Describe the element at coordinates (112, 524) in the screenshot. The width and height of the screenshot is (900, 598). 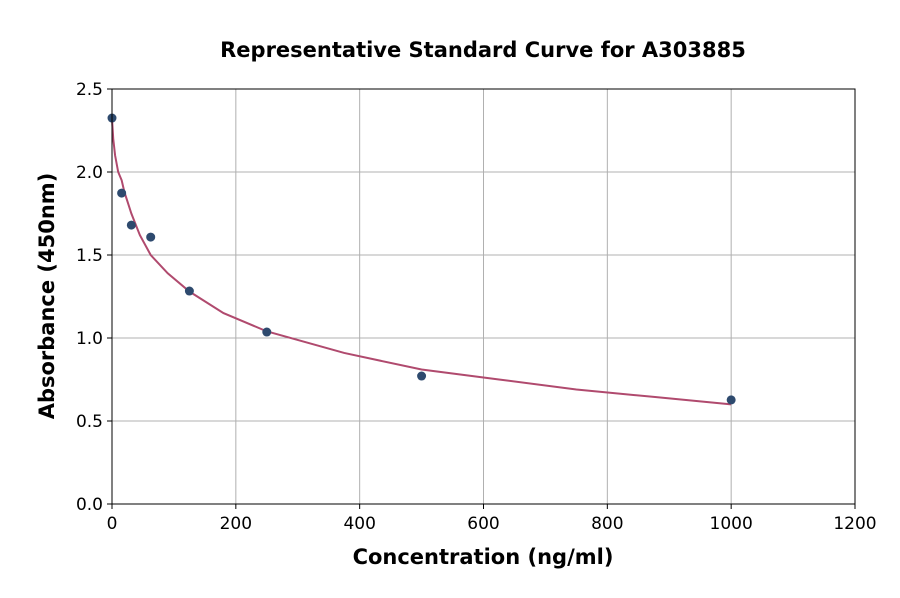
I see `x-tick-label: 0` at that location.